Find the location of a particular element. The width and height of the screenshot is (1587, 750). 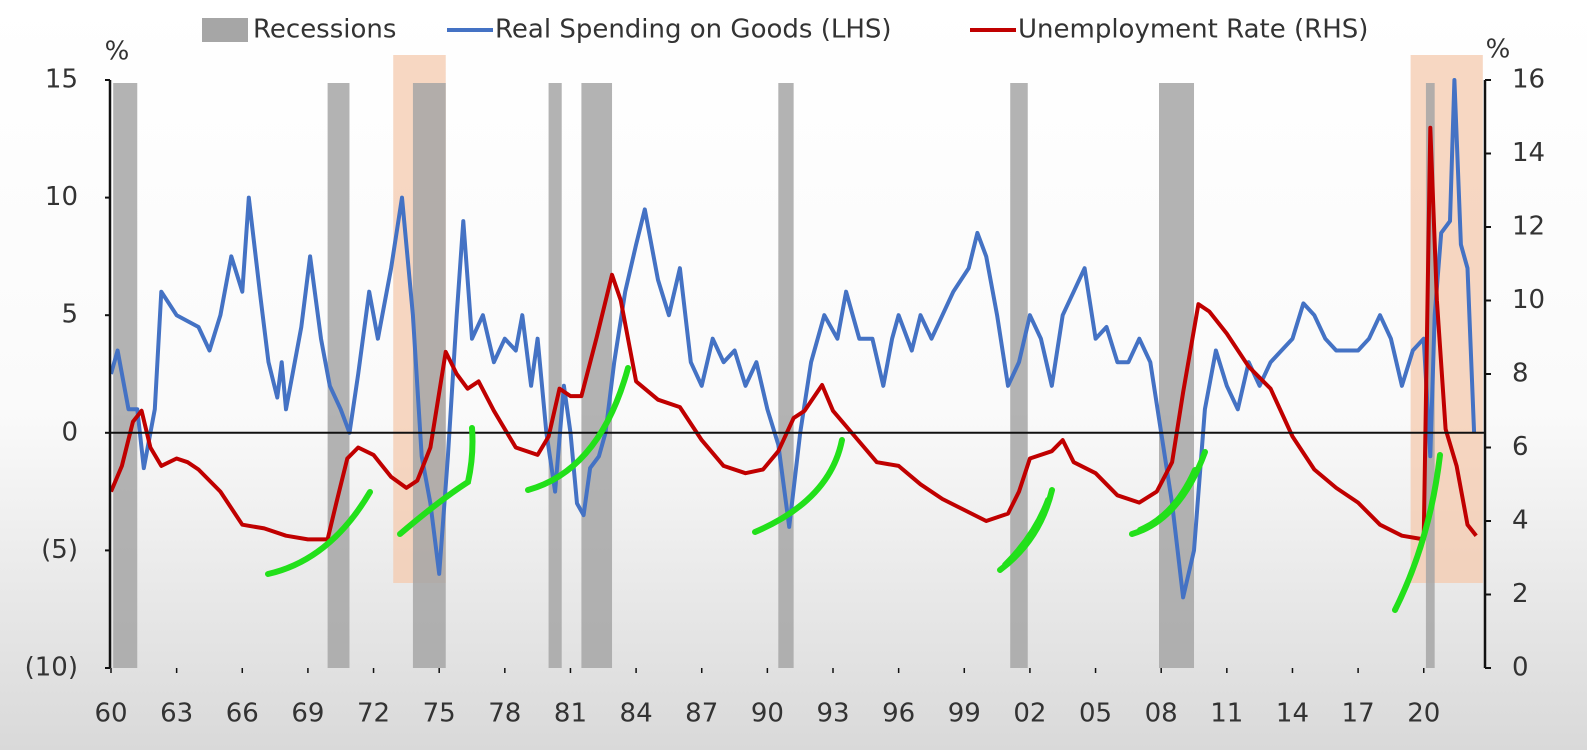

y-tick-label: 5 is located at coordinates (69, 315).